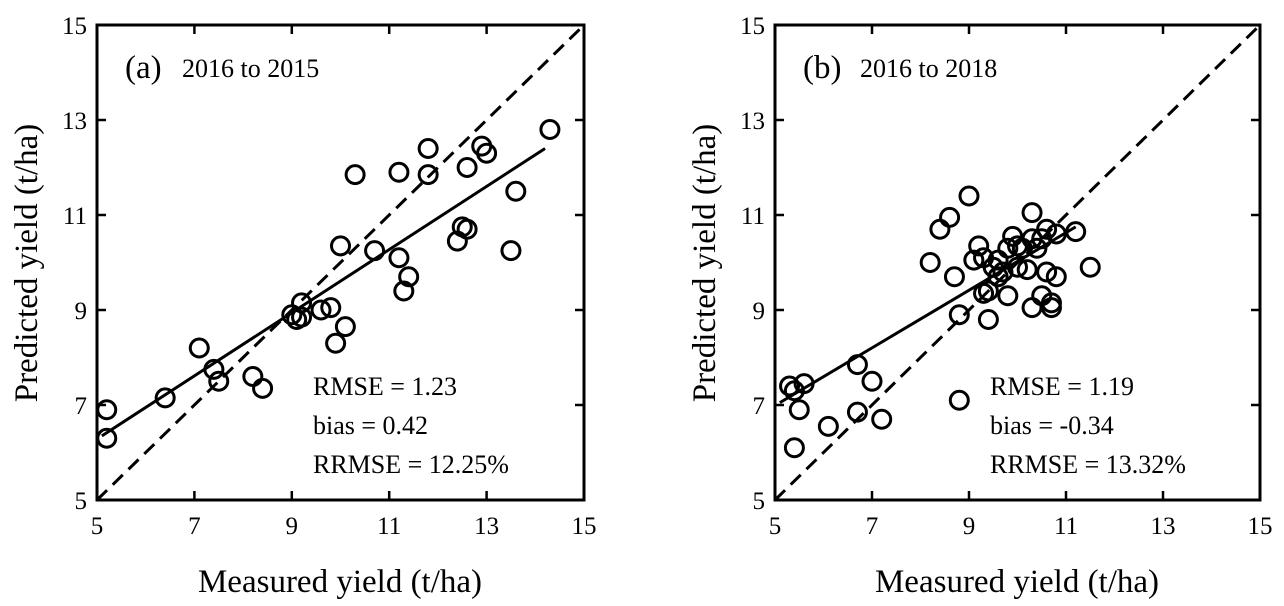 The image size is (1284, 606). I want to click on panel-title: 2016 to 2018, so click(928, 68).